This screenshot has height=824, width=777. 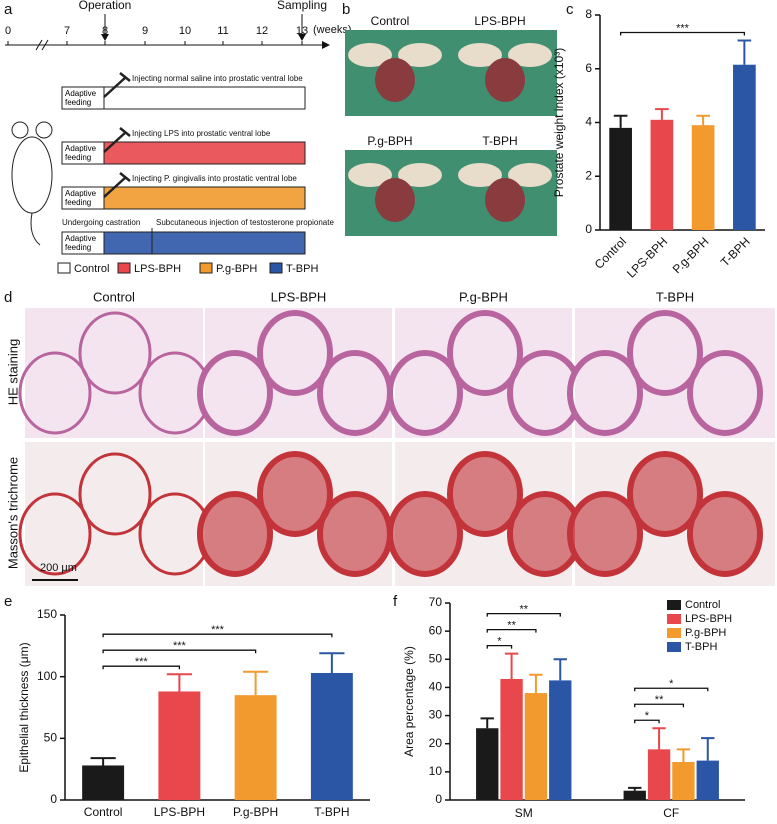 What do you see at coordinates (570, 9) in the screenshot?
I see `panel-label: c` at bounding box center [570, 9].